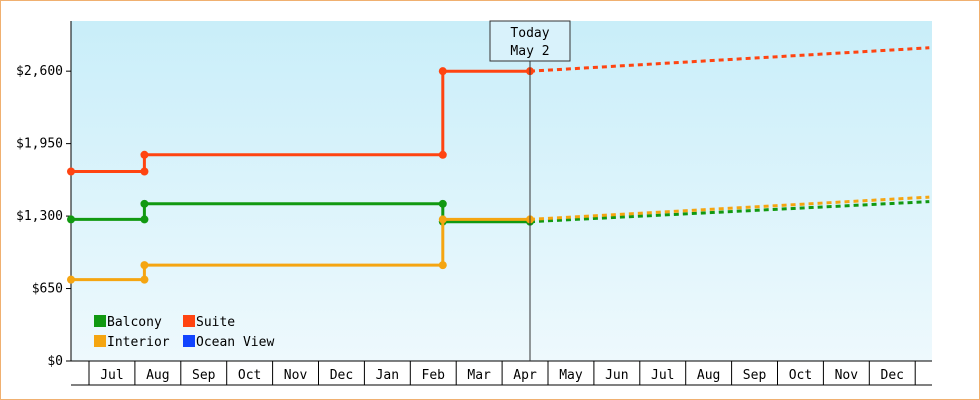 The width and height of the screenshot is (980, 400). I want to click on legend-label: Ocean View, so click(235, 342).